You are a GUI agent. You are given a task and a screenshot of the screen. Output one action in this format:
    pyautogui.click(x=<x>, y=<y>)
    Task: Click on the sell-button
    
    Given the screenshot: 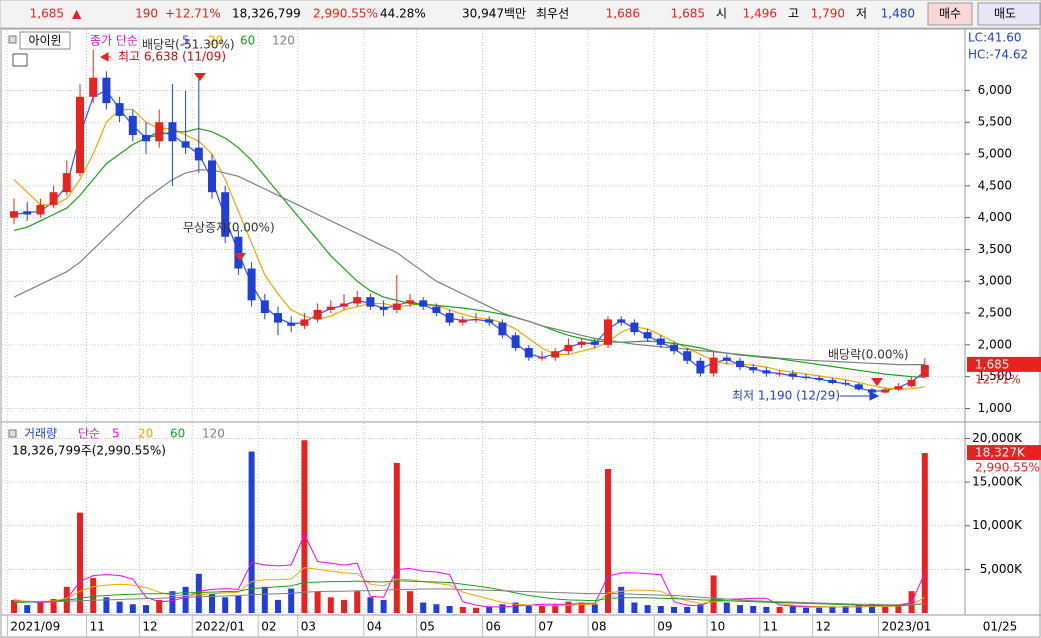 What is the action you would take?
    pyautogui.click(x=1009, y=14)
    